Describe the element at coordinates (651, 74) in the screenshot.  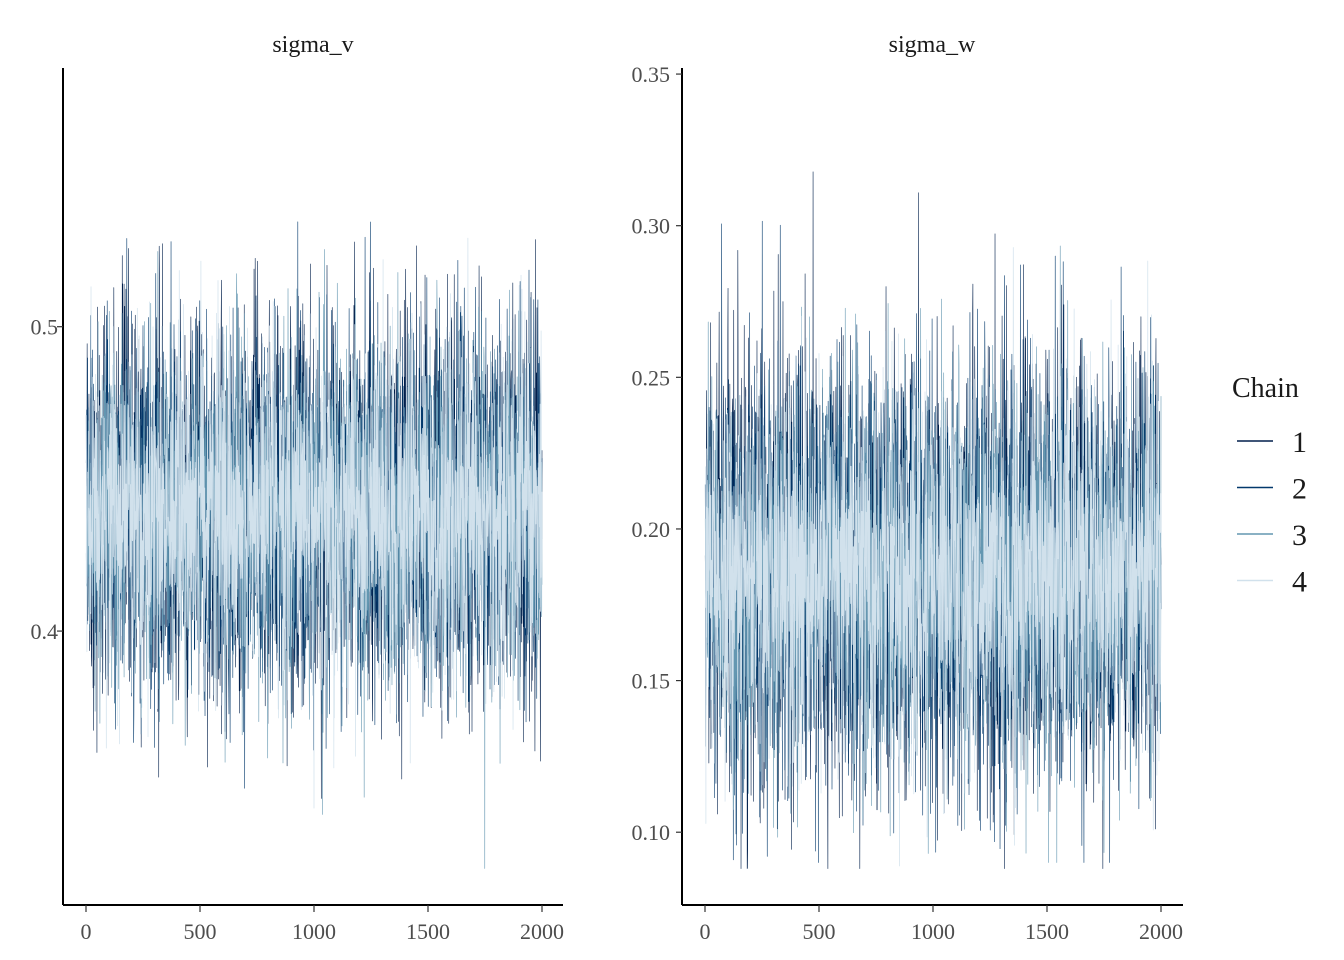
I see `y-tick-label: 0.35` at that location.